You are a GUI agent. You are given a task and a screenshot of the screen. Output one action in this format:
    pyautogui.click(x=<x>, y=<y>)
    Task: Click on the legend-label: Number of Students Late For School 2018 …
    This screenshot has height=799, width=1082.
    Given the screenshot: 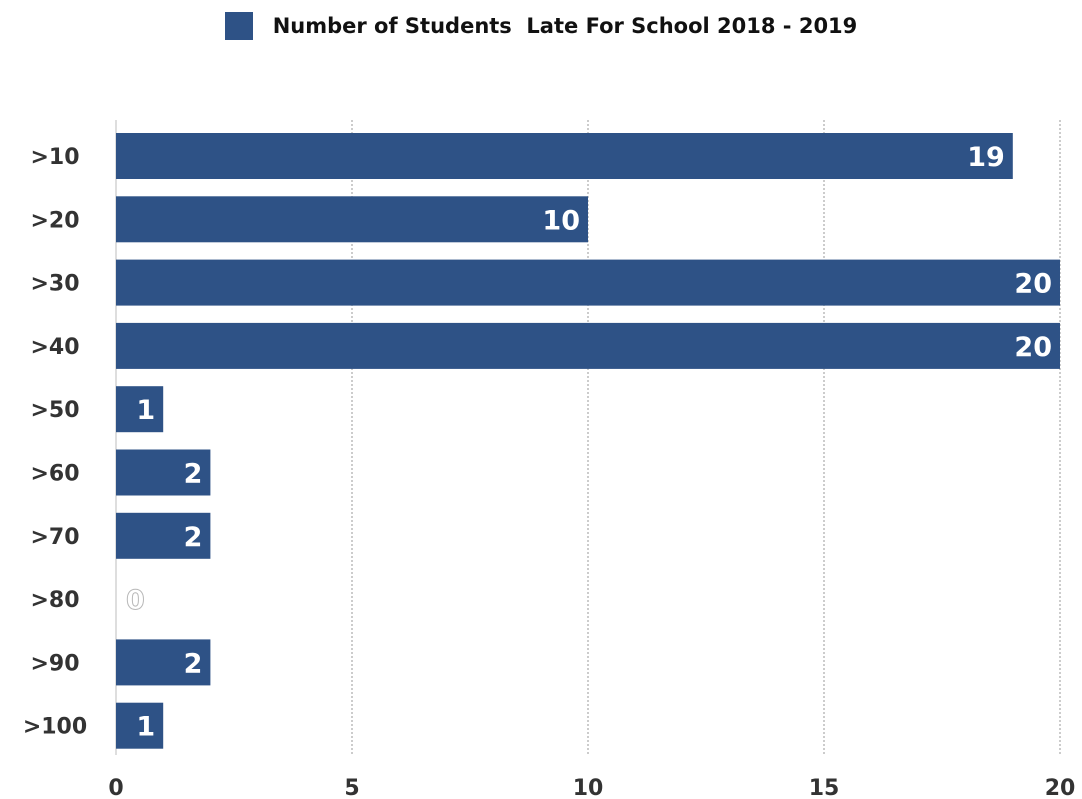 What is the action you would take?
    pyautogui.click(x=565, y=26)
    